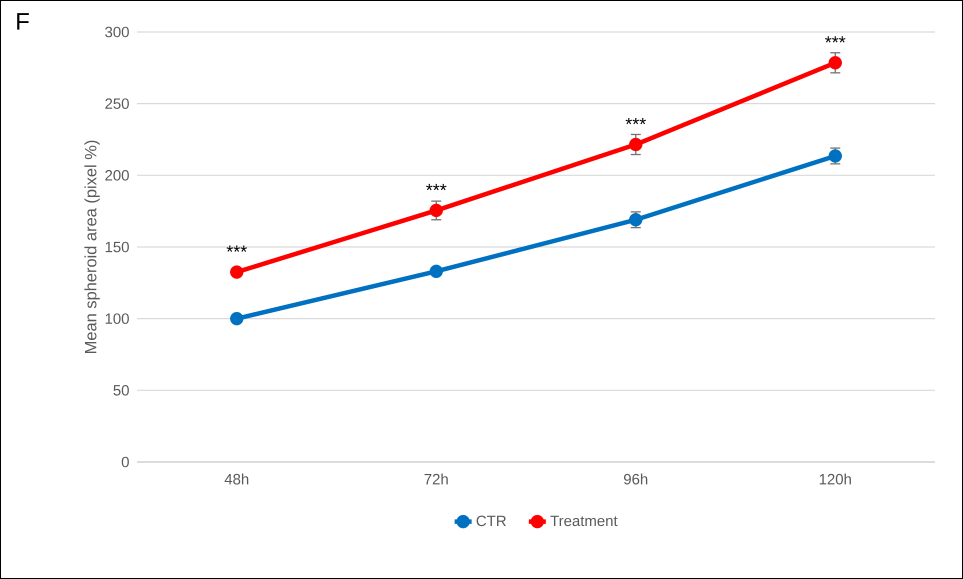 The image size is (963, 579). What do you see at coordinates (125, 462) in the screenshot?
I see `y-tick-label: 0` at bounding box center [125, 462].